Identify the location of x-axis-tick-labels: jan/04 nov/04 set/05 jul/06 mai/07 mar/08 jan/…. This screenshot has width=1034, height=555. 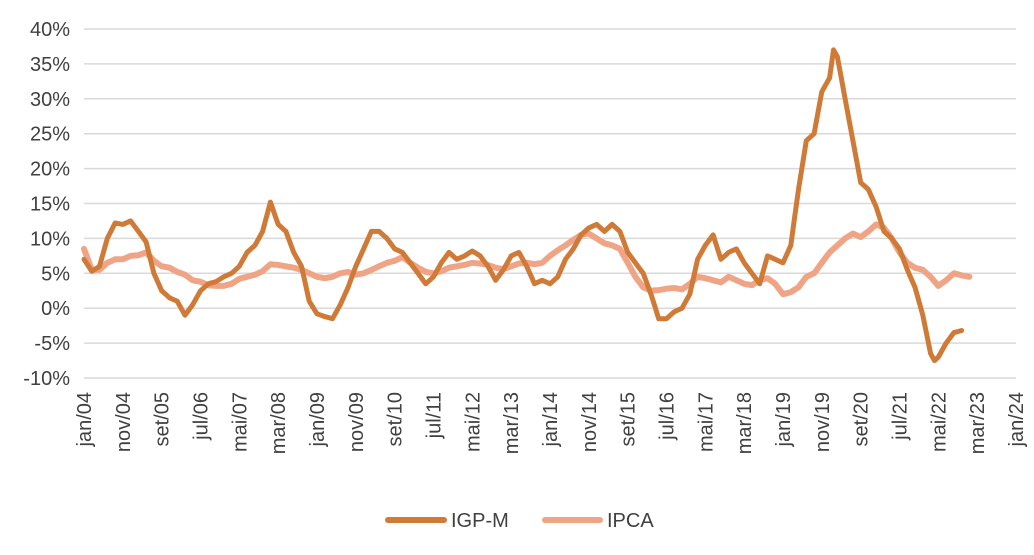
(551, 423).